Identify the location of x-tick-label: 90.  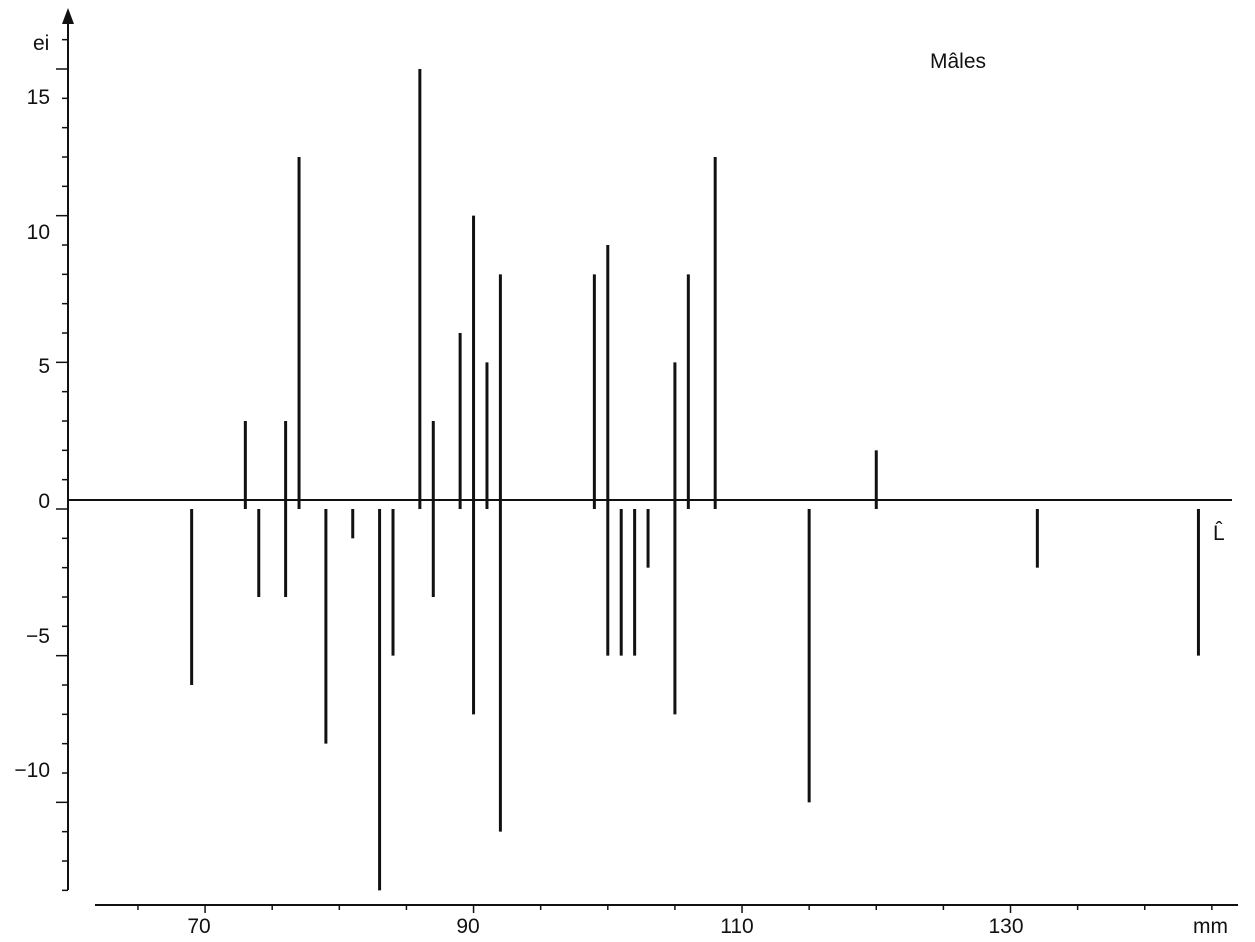
(467, 926).